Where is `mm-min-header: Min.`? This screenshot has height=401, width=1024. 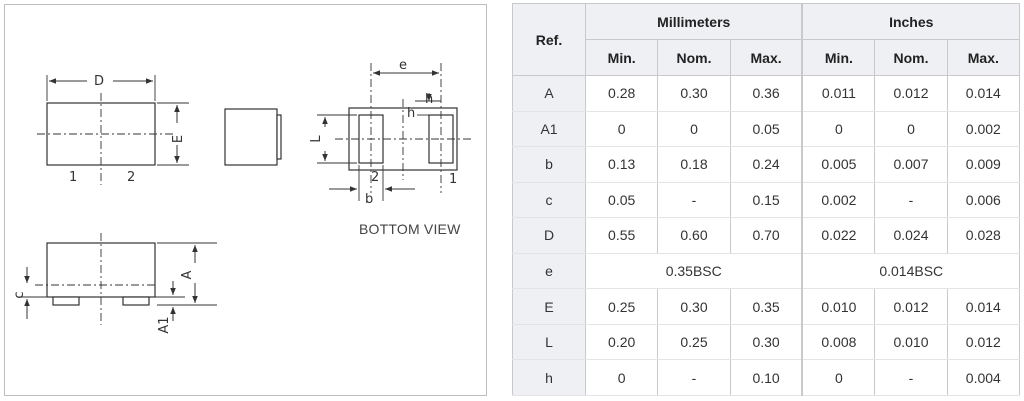 mm-min-header: Min. is located at coordinates (621, 57).